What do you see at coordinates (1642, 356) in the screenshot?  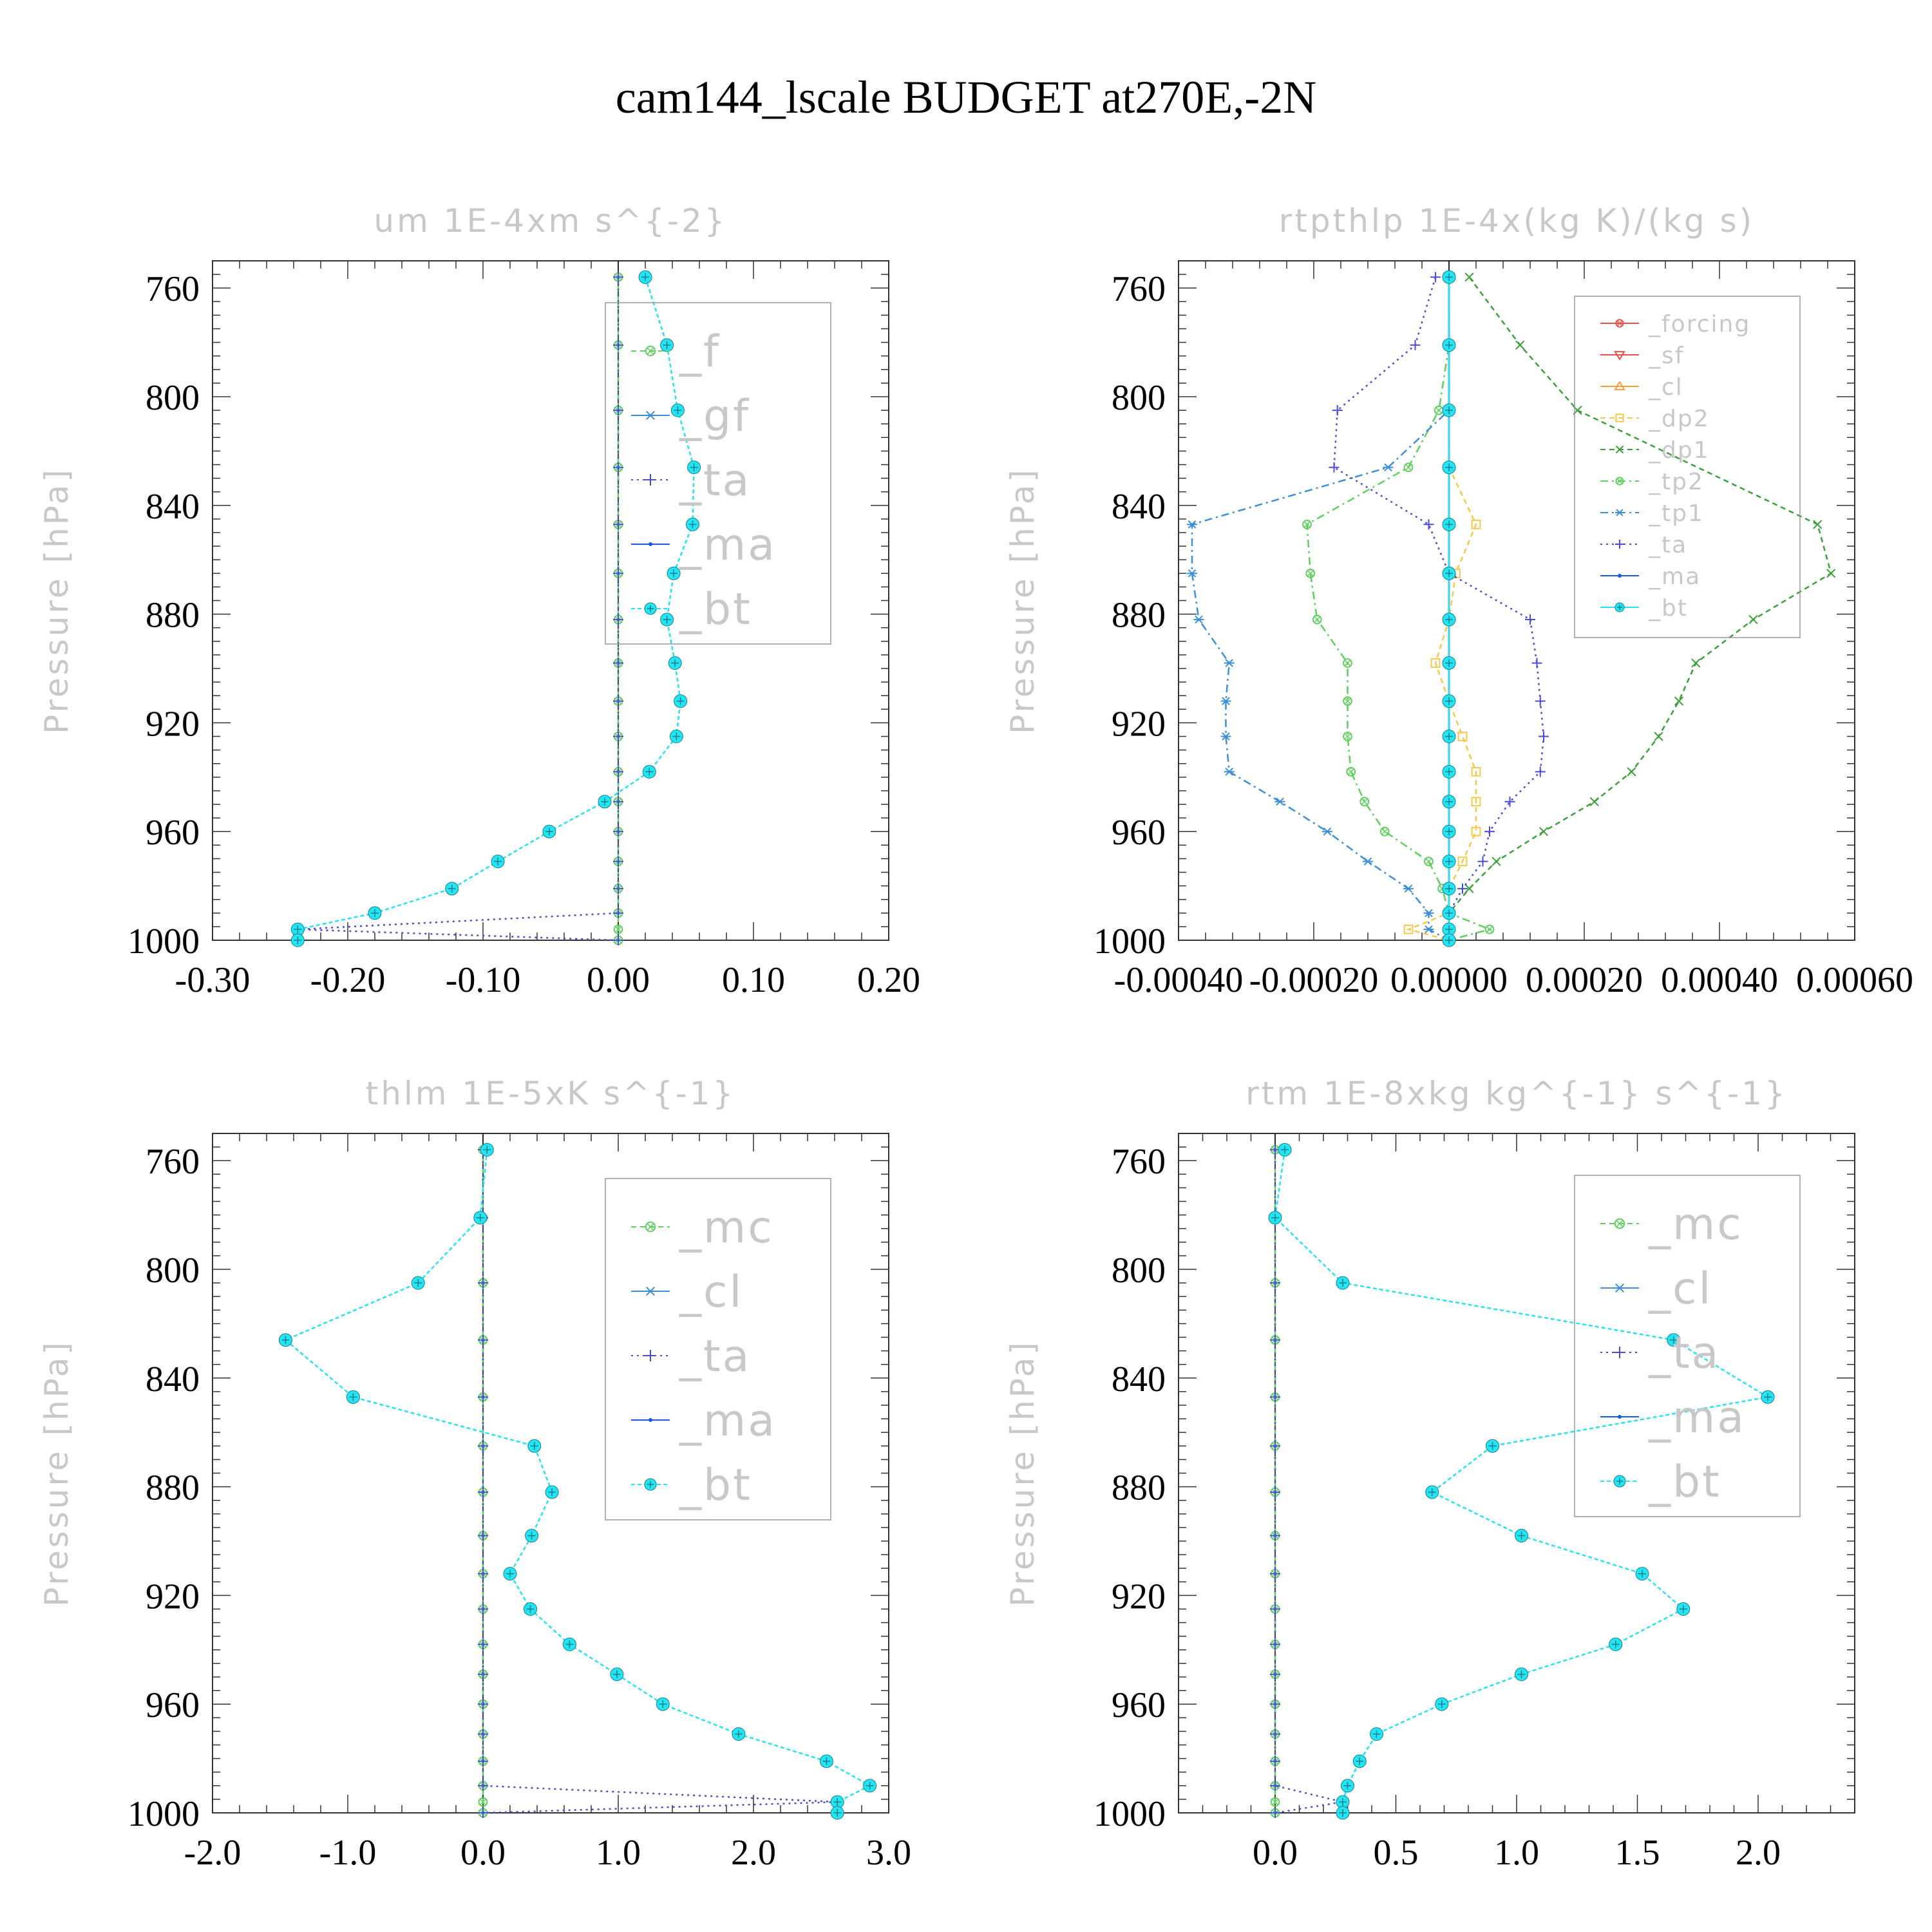 I see `legend-item: _sf` at bounding box center [1642, 356].